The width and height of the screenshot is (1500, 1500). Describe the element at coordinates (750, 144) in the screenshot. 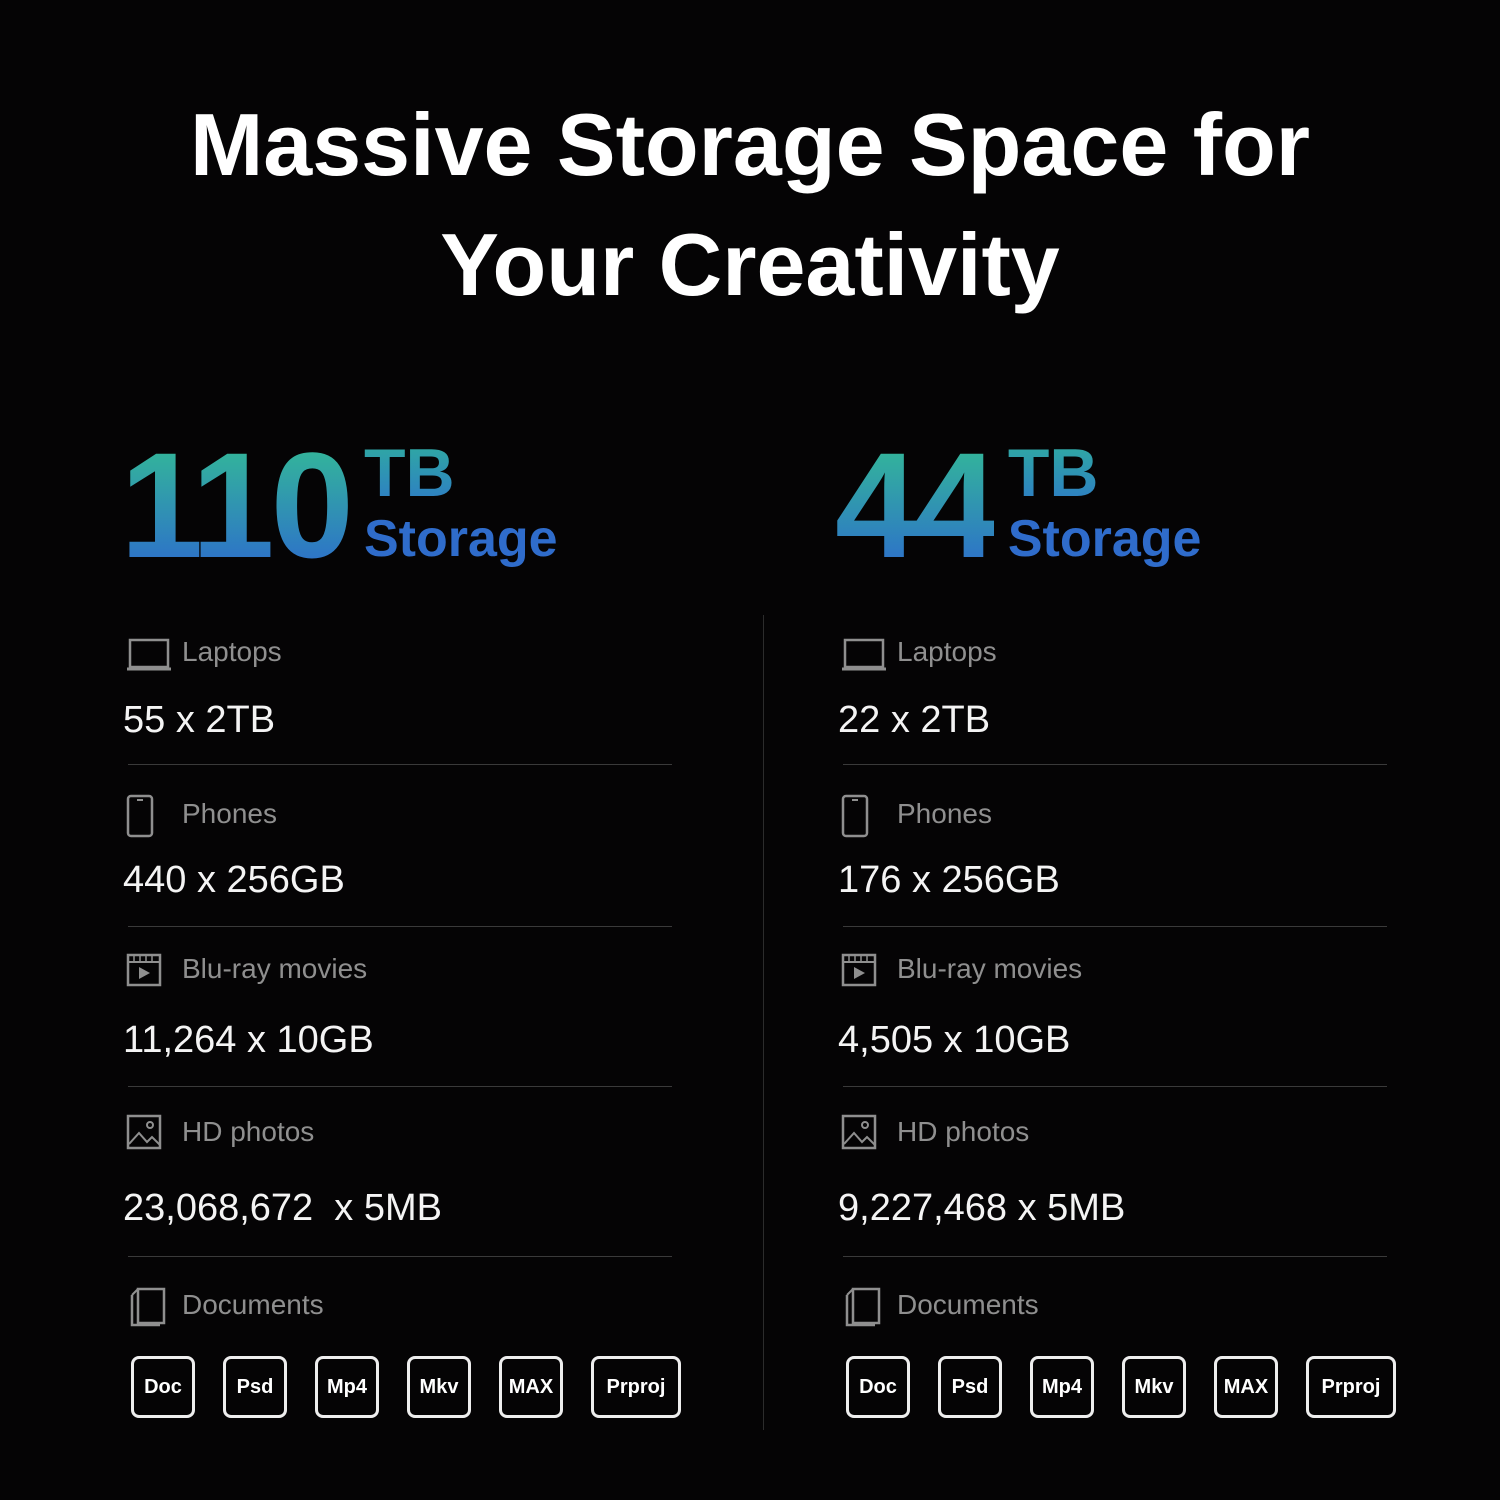

I see `headline-line-1: Massive Storage Space for` at that location.